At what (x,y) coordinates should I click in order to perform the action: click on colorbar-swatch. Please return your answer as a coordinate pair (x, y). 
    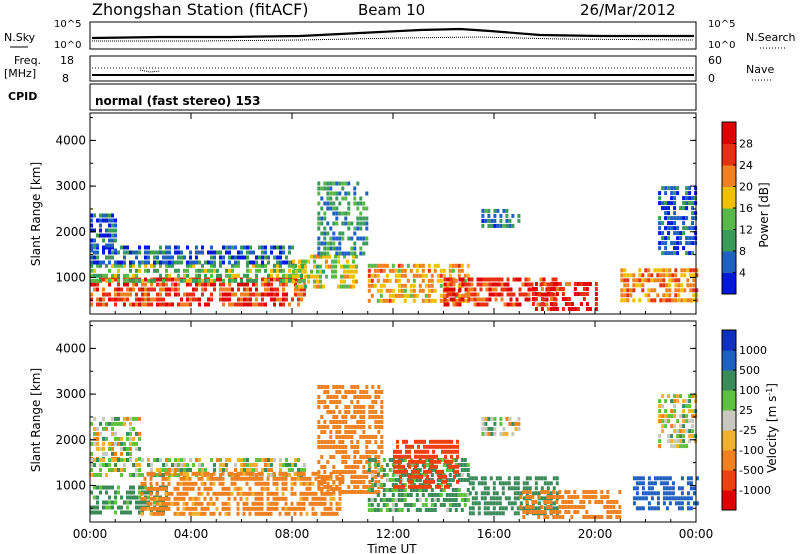
    Looking at the image, I should click on (729, 380).